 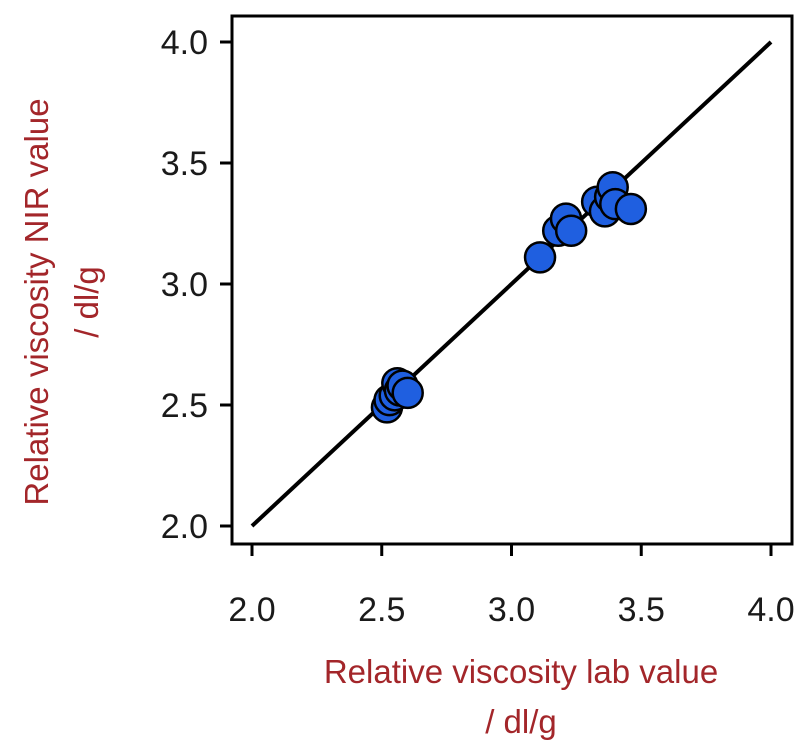 I want to click on y-tick-label: 3.0, so click(x=184, y=285).